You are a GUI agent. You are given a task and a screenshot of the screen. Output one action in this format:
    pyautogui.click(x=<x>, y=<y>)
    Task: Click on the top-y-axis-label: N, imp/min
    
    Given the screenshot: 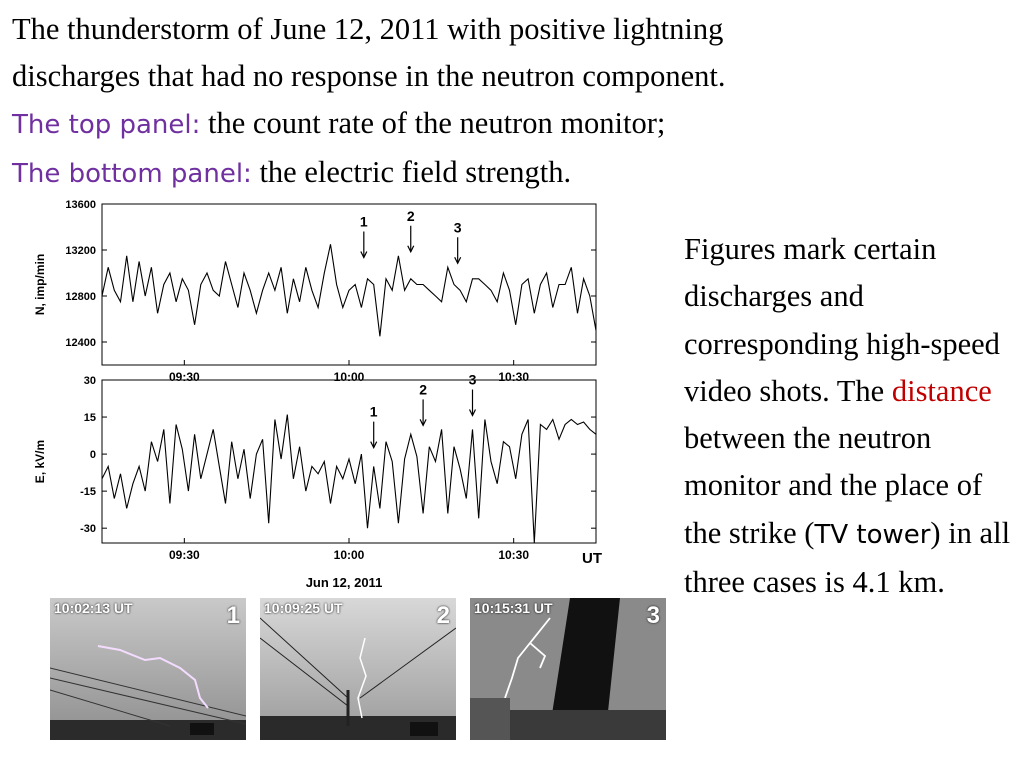 What is the action you would take?
    pyautogui.click(x=40, y=284)
    